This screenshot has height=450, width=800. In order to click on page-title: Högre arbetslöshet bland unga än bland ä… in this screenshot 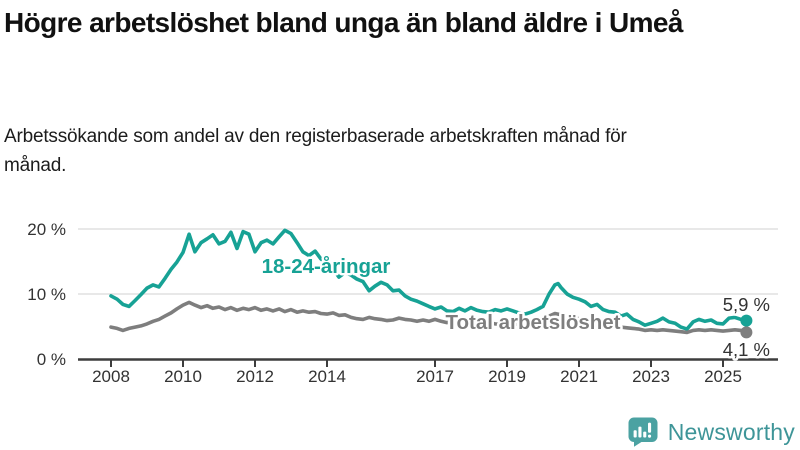, I will do `click(343, 22)`.